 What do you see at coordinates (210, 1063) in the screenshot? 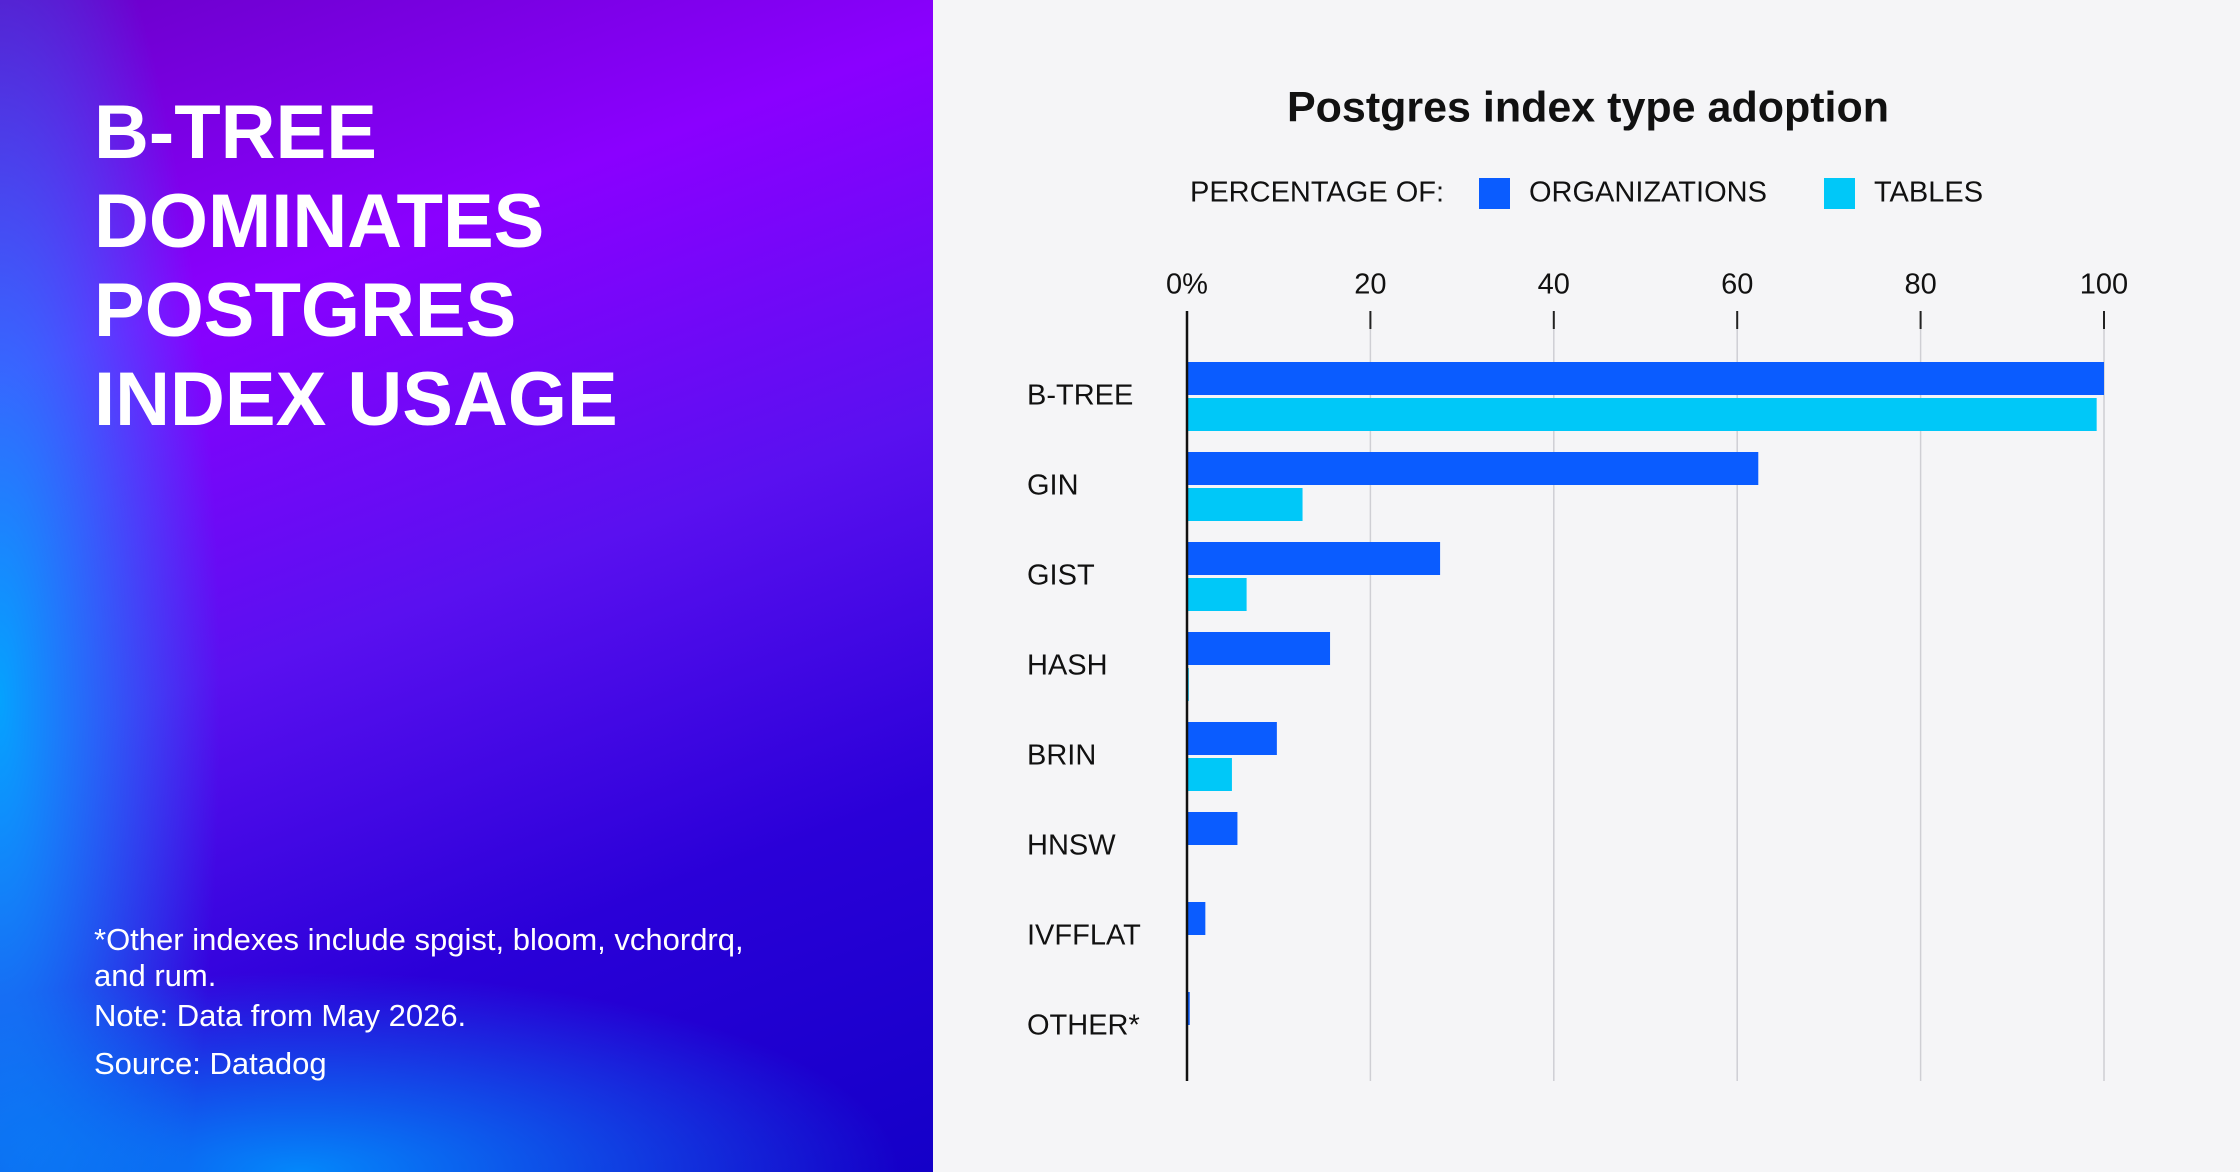
I see `footnote: Source: Datadog` at bounding box center [210, 1063].